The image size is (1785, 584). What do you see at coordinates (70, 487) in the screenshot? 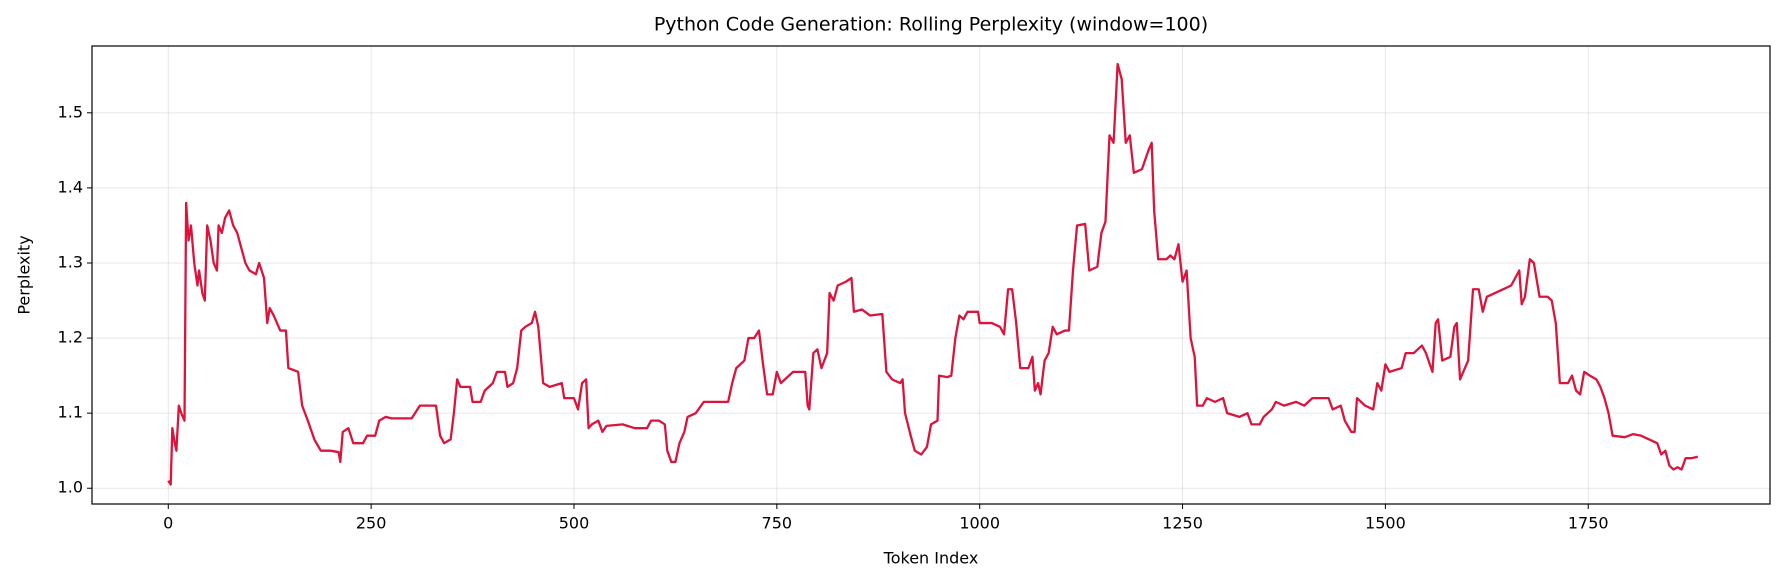
I see `y-tick-label: 1.0` at bounding box center [70, 487].